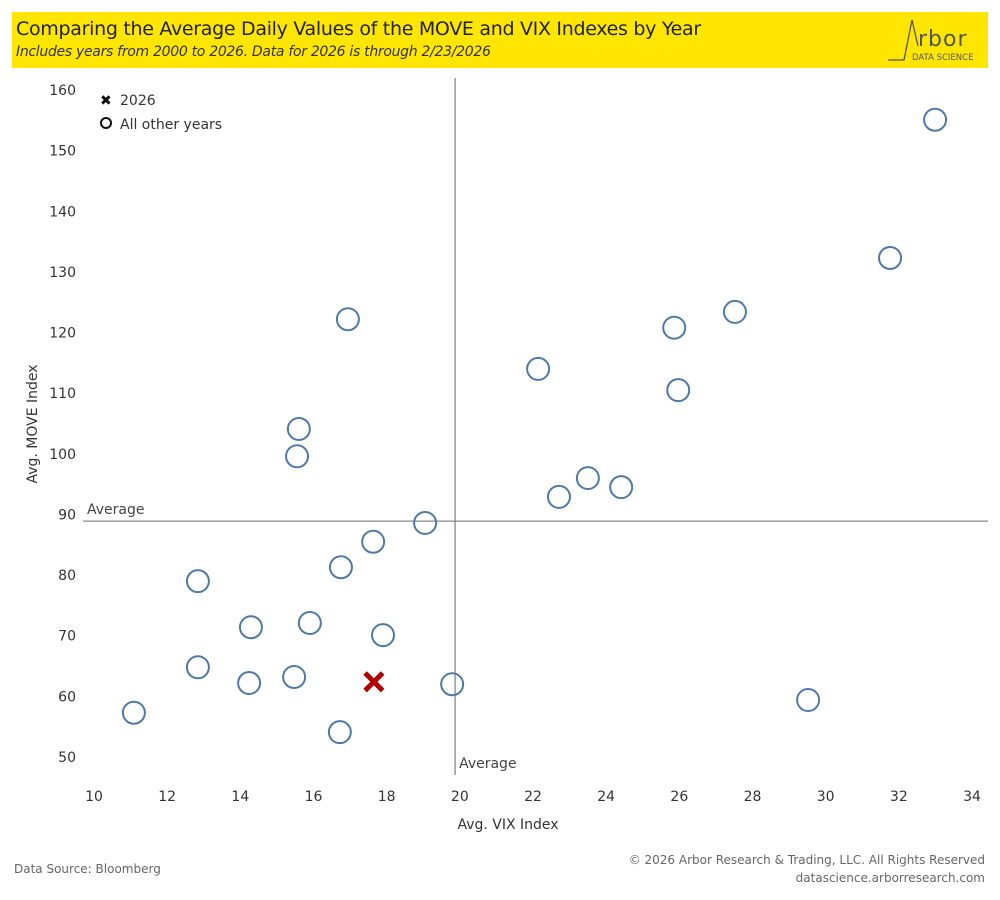  What do you see at coordinates (67, 758) in the screenshot?
I see `y-tick-label: 50` at bounding box center [67, 758].